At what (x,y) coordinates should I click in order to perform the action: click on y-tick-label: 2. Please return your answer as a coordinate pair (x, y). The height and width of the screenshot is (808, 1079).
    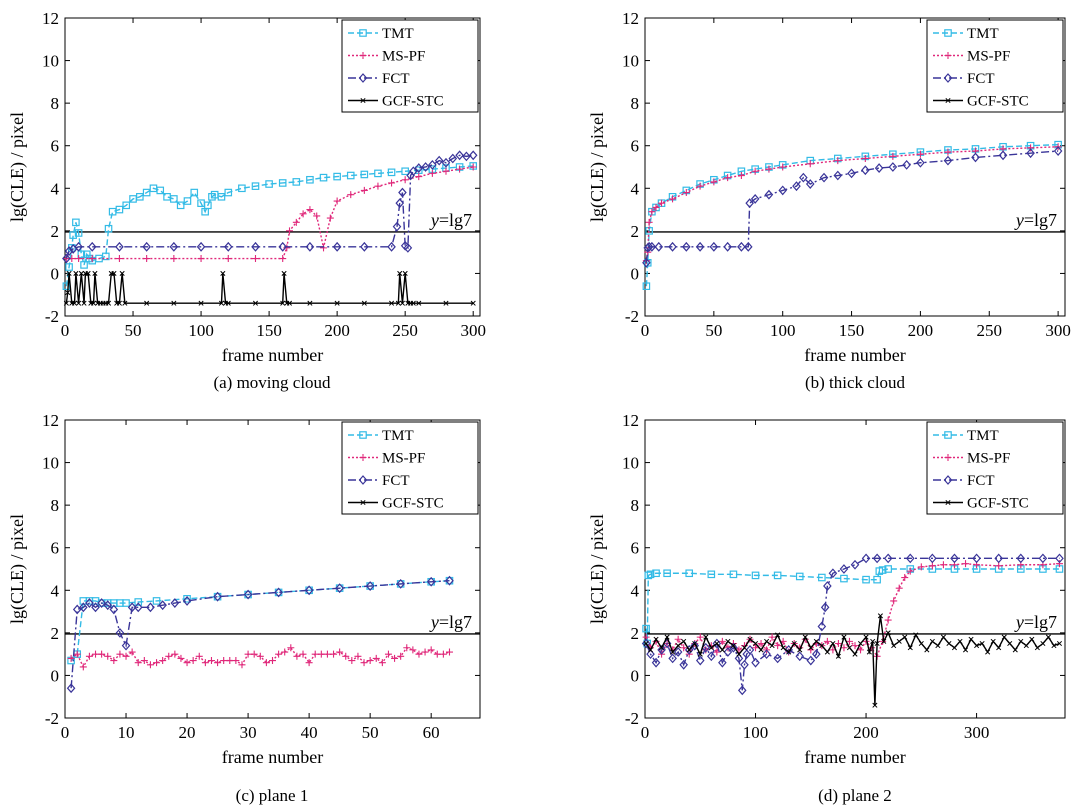
    Looking at the image, I should click on (635, 633).